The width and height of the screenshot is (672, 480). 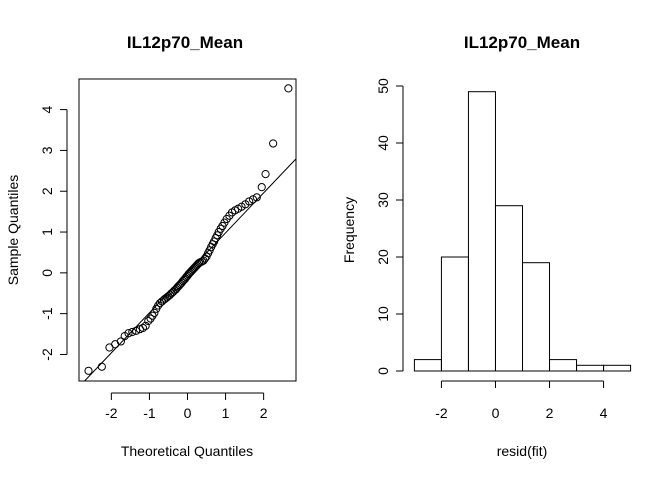 I want to click on histogram-x-tick-label: 2, so click(x=550, y=413).